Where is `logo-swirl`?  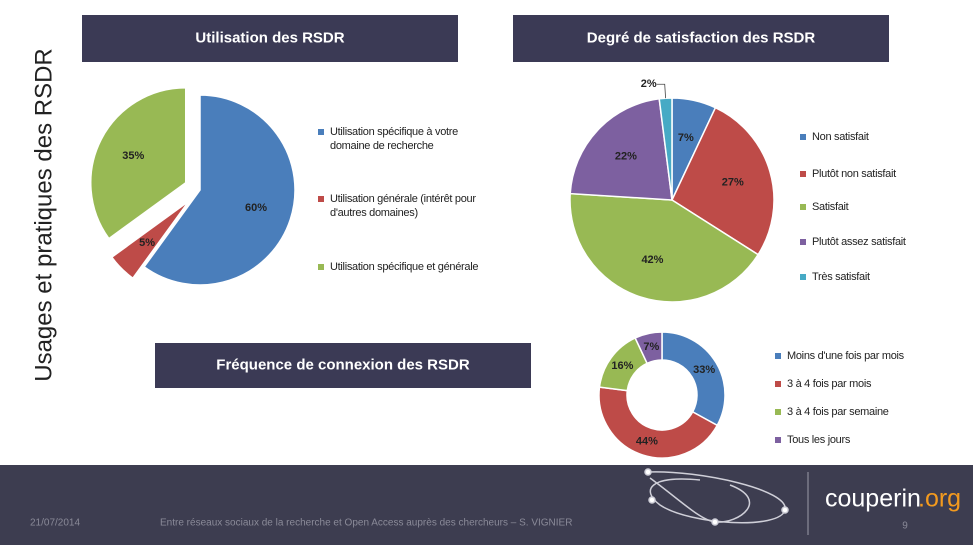 logo-swirl is located at coordinates (716, 497).